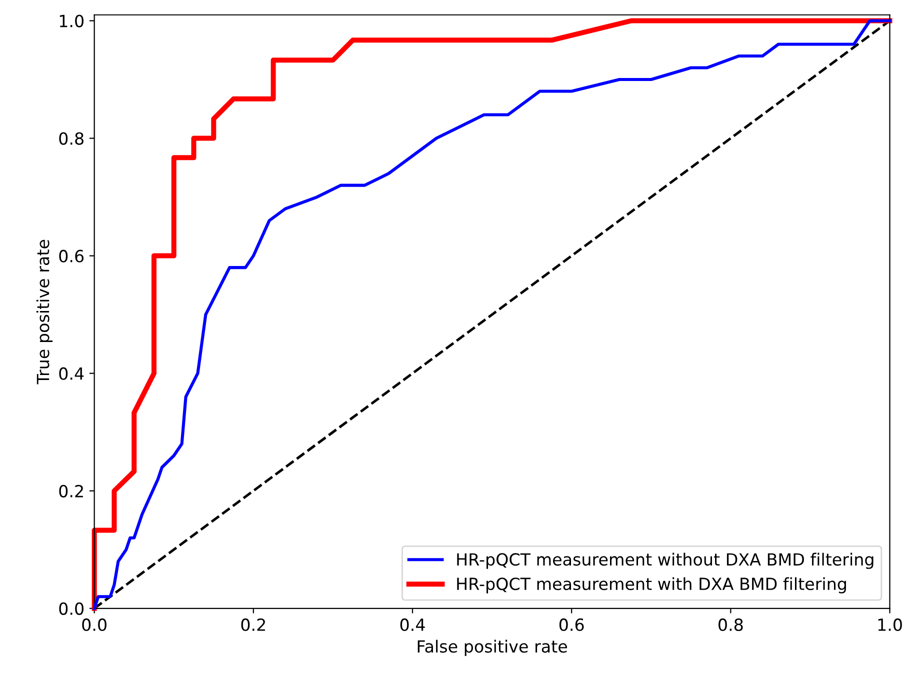  I want to click on y-tick-label: 0.2, so click(71, 491).